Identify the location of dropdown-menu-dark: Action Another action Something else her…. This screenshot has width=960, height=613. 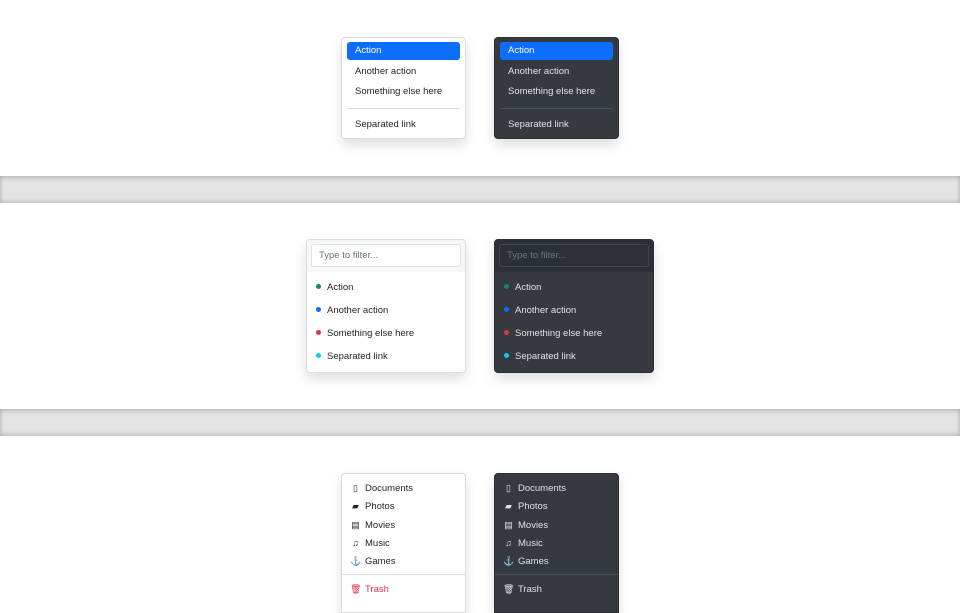
(556, 88).